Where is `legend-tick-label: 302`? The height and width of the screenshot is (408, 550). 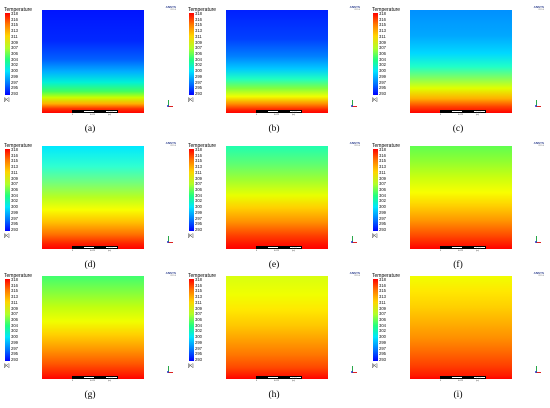
legend-tick-label: 302 is located at coordinates (382, 201).